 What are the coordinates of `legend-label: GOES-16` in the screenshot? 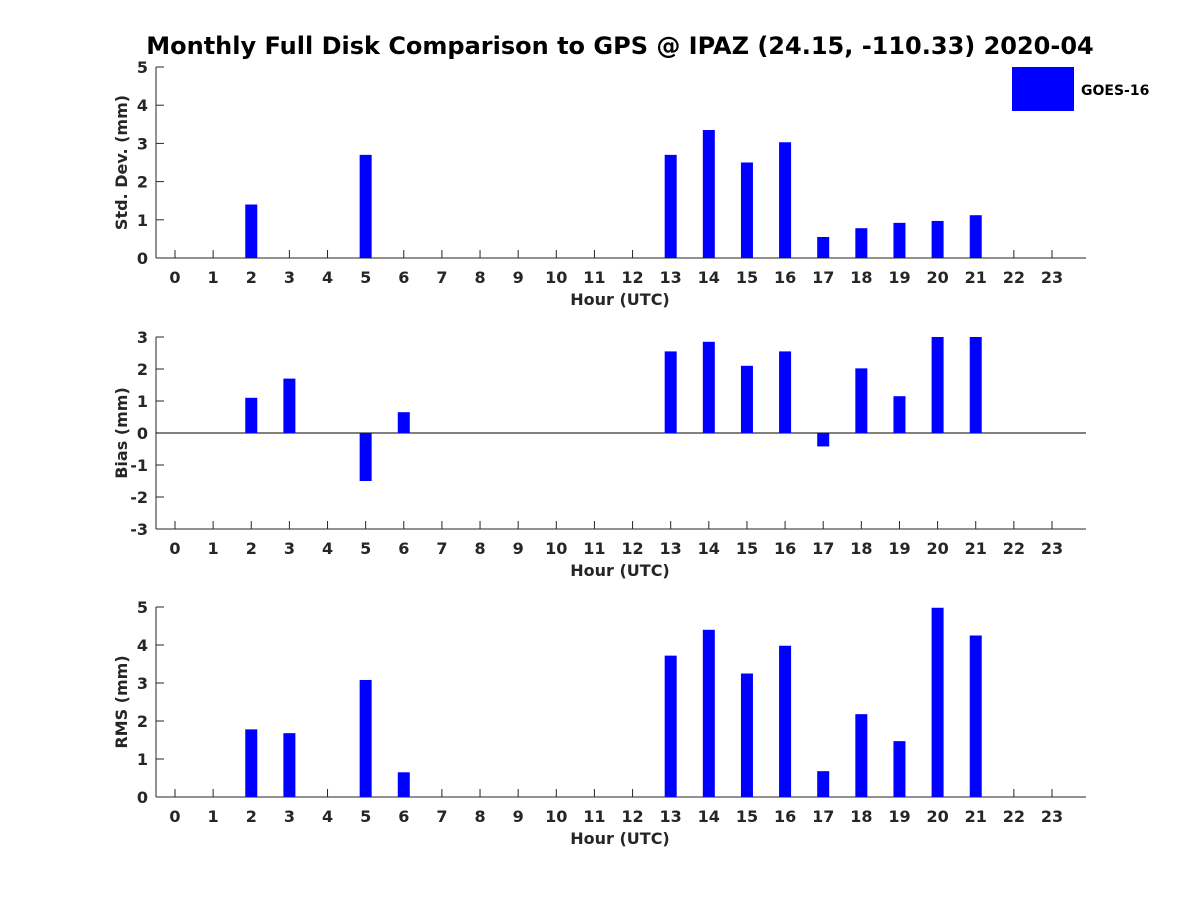 It's located at (1115, 91).